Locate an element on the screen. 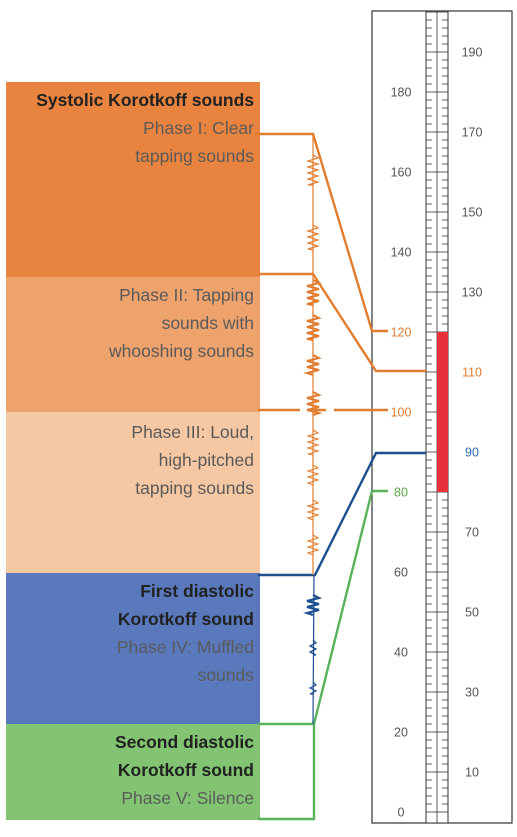 This screenshot has height=837, width=517. phase-1-description: Phase I: Clear tapping sounds is located at coordinates (194, 142).